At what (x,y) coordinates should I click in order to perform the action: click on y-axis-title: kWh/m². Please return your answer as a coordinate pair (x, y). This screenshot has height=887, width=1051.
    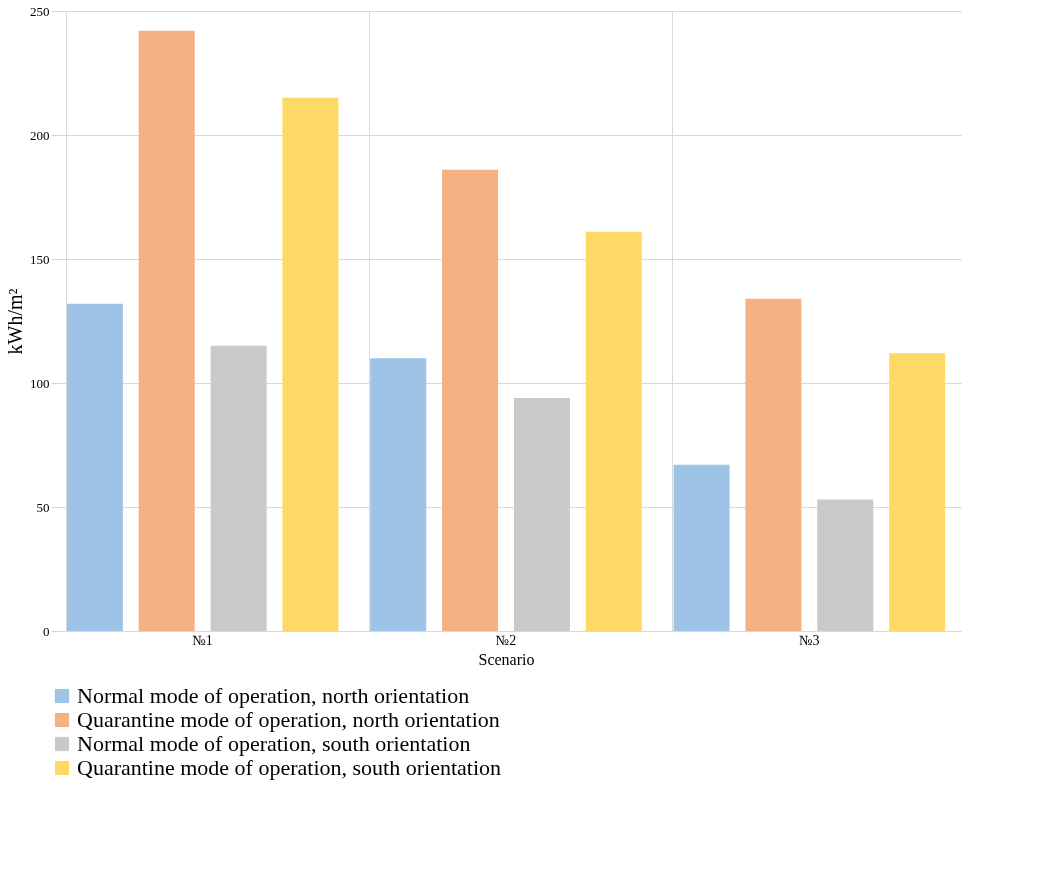
    Looking at the image, I should click on (15, 321).